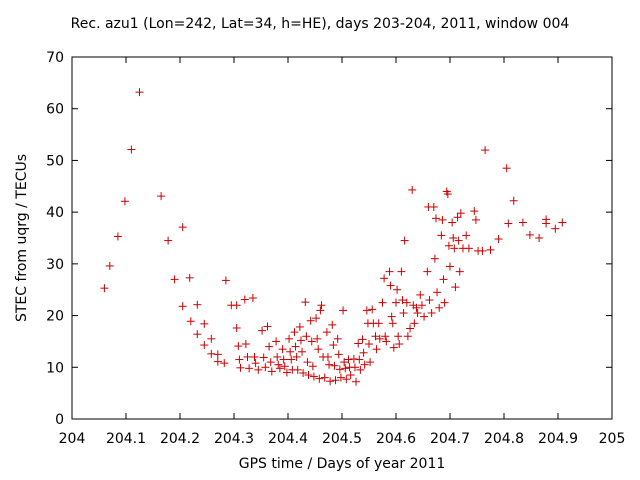 Image resolution: width=640 pixels, height=480 pixels. Describe the element at coordinates (126, 439) in the screenshot. I see `x-tick-label: 204.1` at that location.